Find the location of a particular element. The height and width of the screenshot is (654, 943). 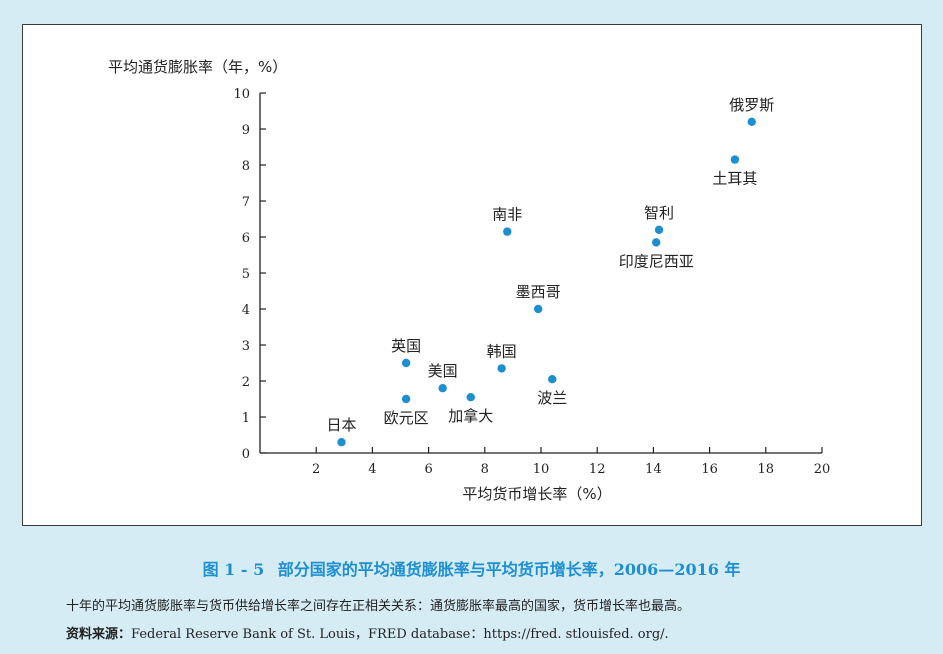

y-tick-label: 3 is located at coordinates (246, 346).